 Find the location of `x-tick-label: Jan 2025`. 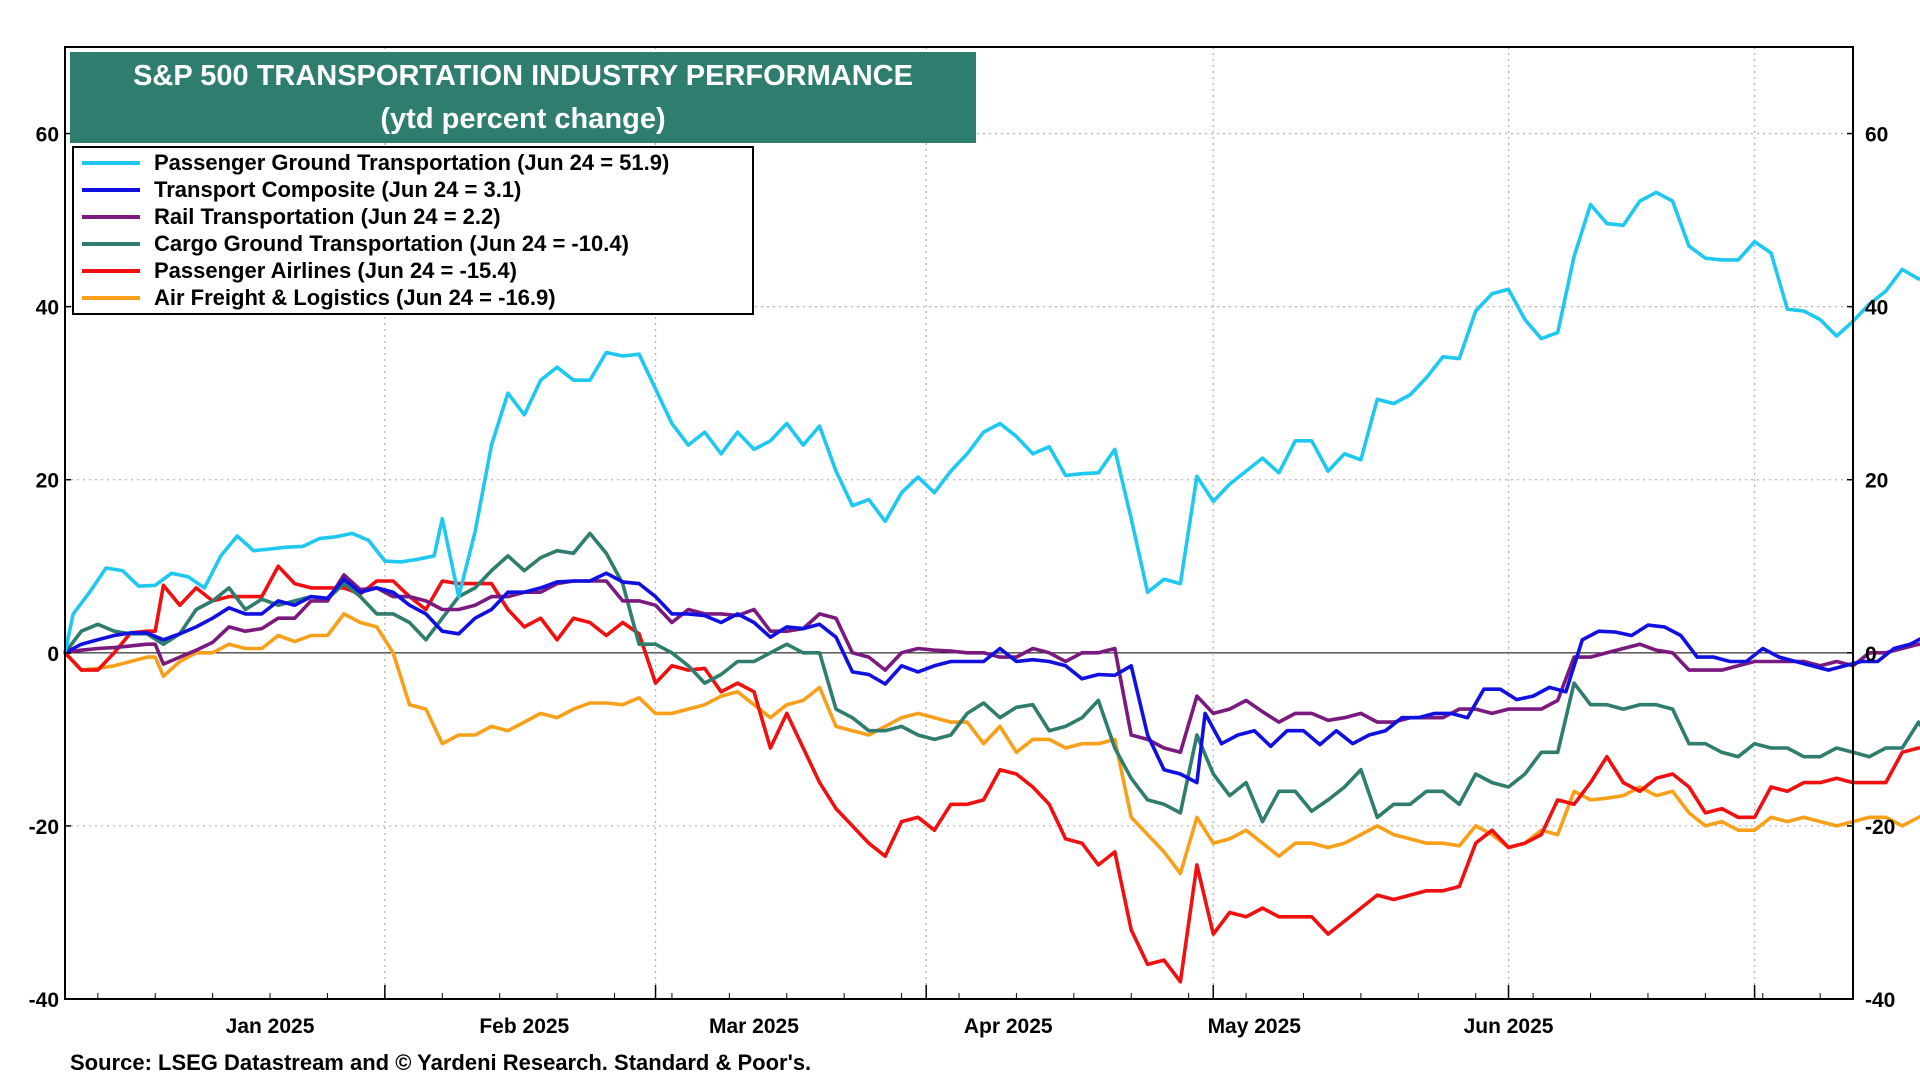

x-tick-label: Jan 2025 is located at coordinates (270, 1026).